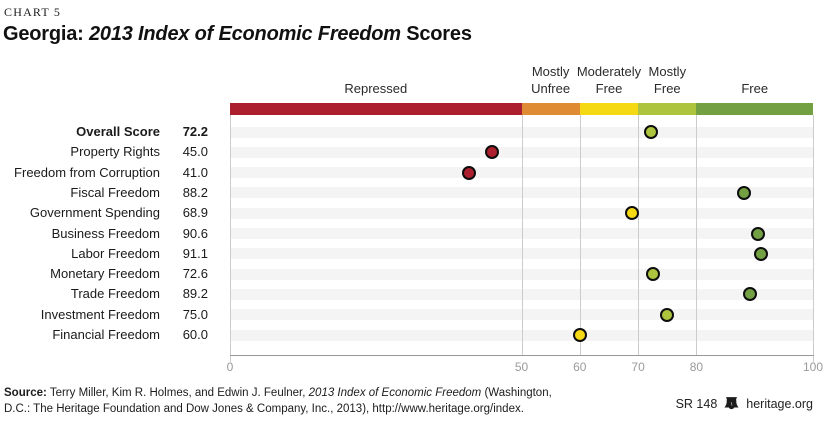 Image resolution: width=825 pixels, height=426 pixels. What do you see at coordinates (115, 253) in the screenshot?
I see `row-label: Labor Freedom` at bounding box center [115, 253].